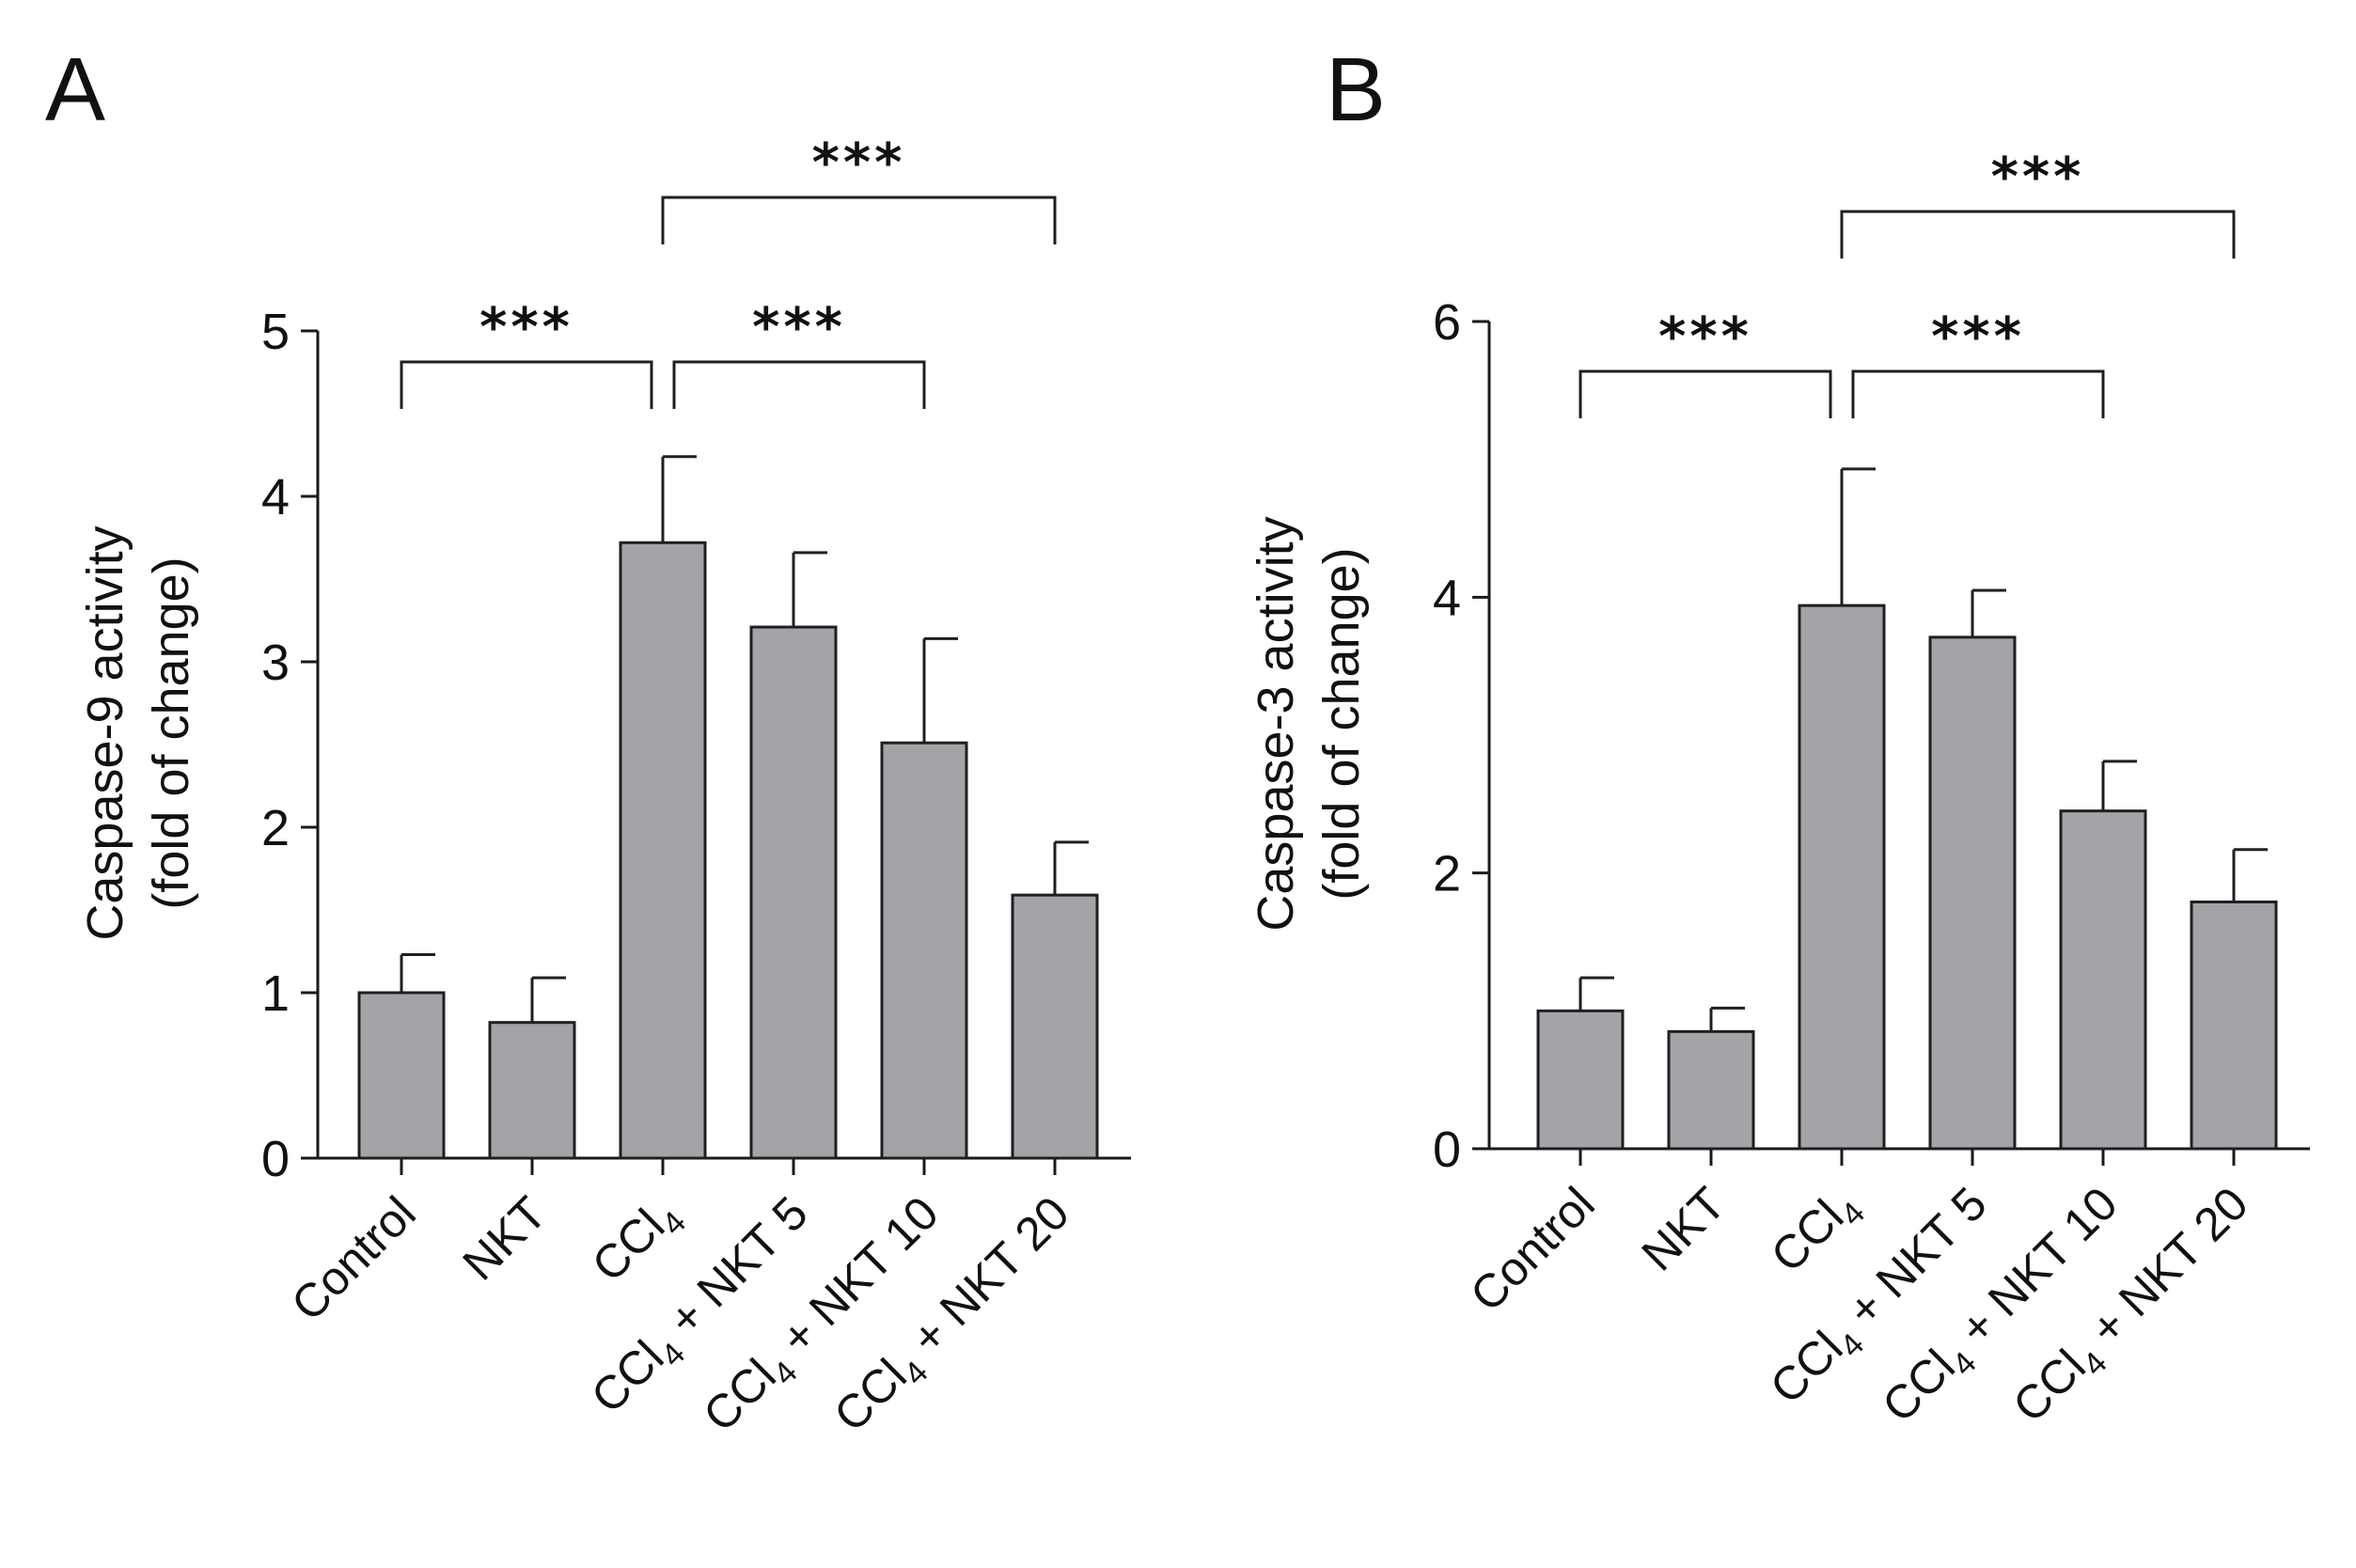 The width and height of the screenshot is (2356, 1568). Describe the element at coordinates (1447, 598) in the screenshot. I see `panel-b-ytick-label: 4` at that location.